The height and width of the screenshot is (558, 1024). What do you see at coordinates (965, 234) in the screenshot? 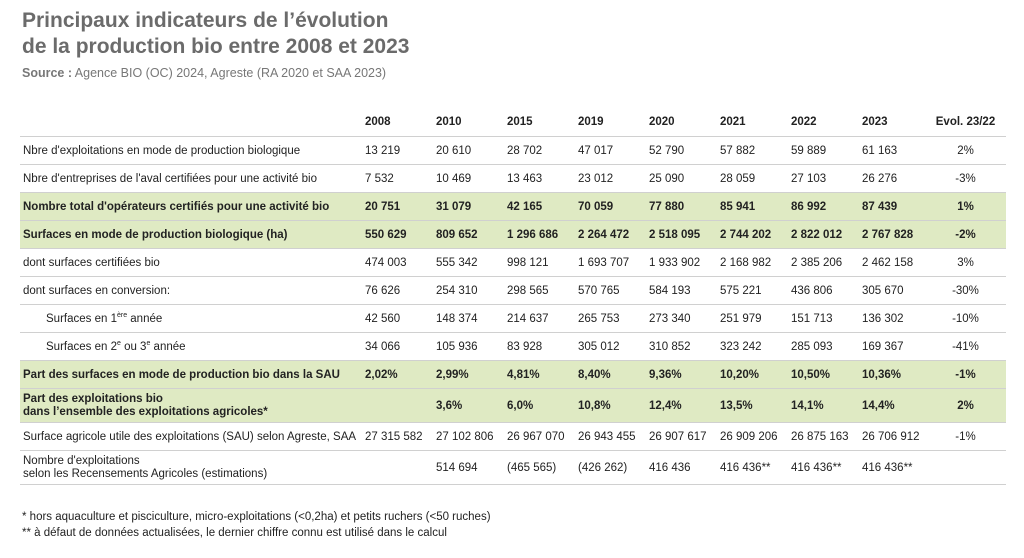
I see `evol-cell: -2%` at bounding box center [965, 234].